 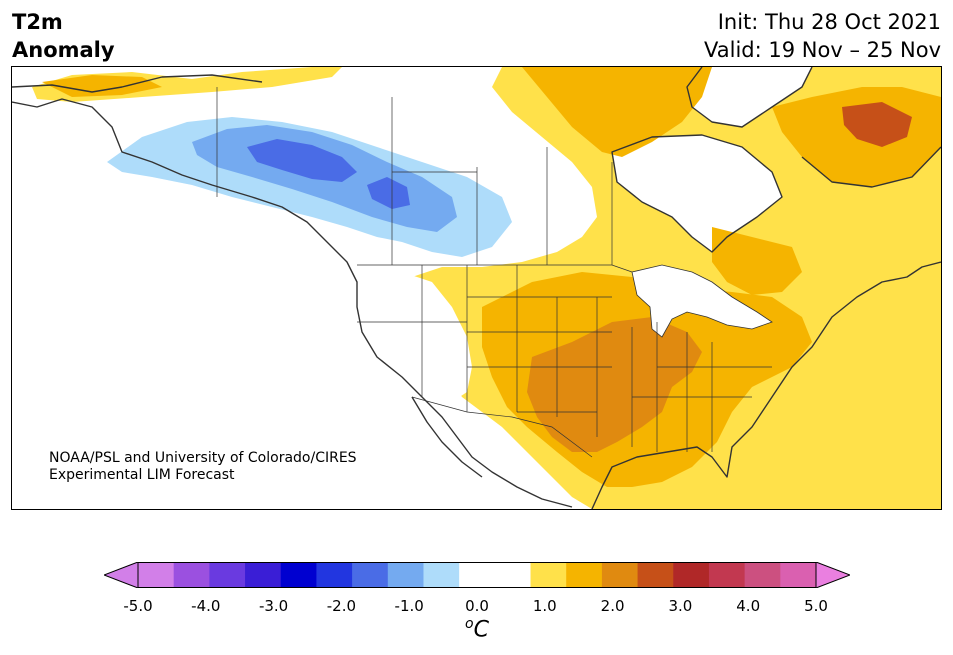 What do you see at coordinates (612, 606) in the screenshot?
I see `colorbar-tick-label: 2.0` at bounding box center [612, 606].